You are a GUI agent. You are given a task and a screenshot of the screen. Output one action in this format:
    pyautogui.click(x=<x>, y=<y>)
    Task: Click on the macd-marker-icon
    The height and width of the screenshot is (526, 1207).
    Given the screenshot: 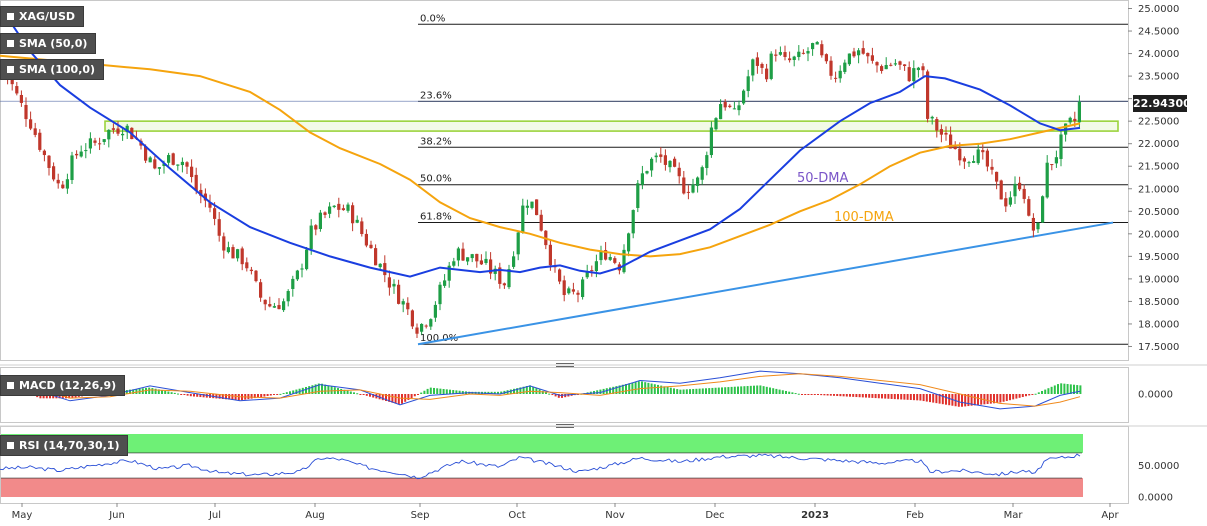 What is the action you would take?
    pyautogui.click(x=10, y=385)
    